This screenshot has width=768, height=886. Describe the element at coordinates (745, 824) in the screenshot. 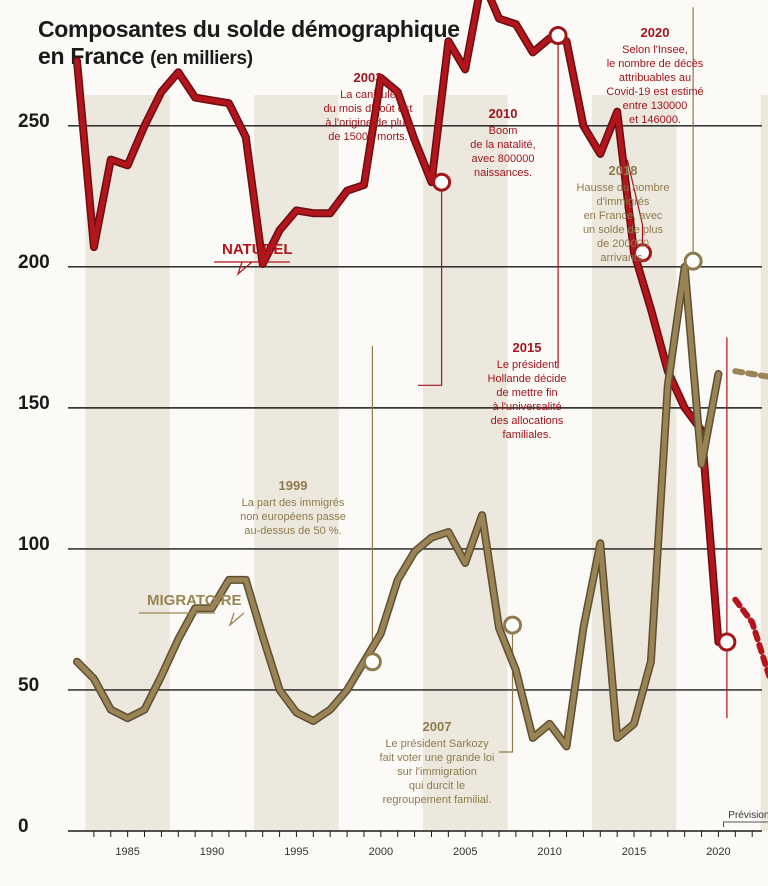

I see `forecast-bracket` at that location.